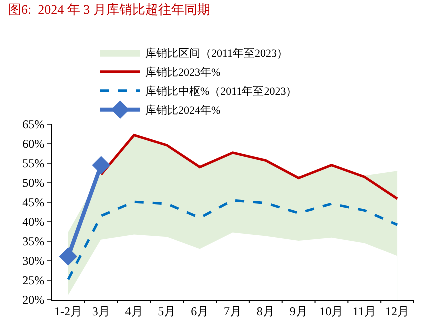 This screenshot has height=334, width=428. I want to click on x-tick-label: 10月, so click(332, 311).